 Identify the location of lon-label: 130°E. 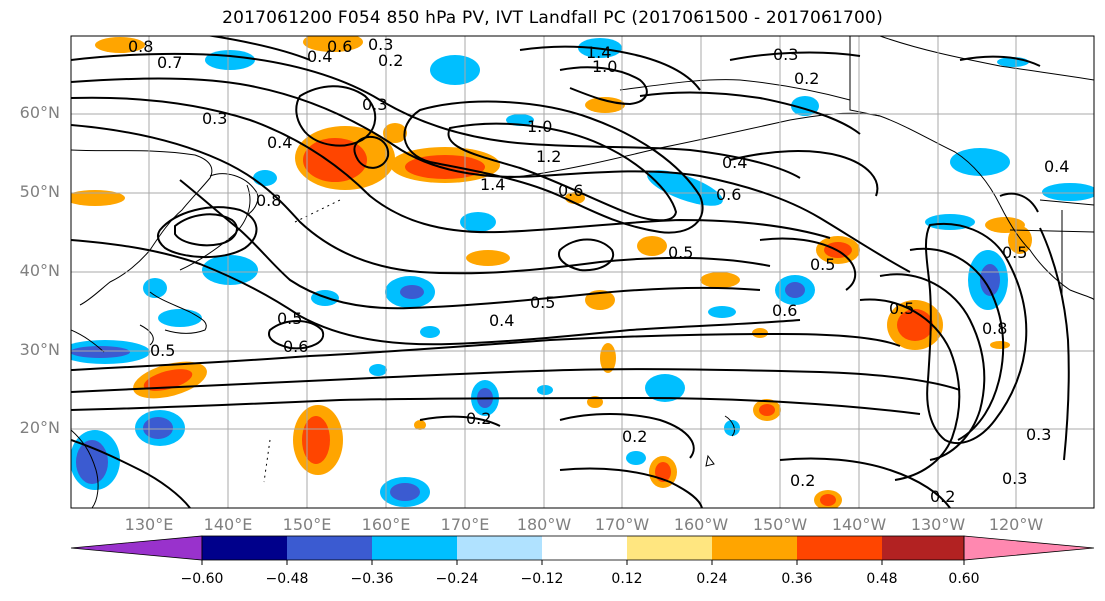
(149, 524).